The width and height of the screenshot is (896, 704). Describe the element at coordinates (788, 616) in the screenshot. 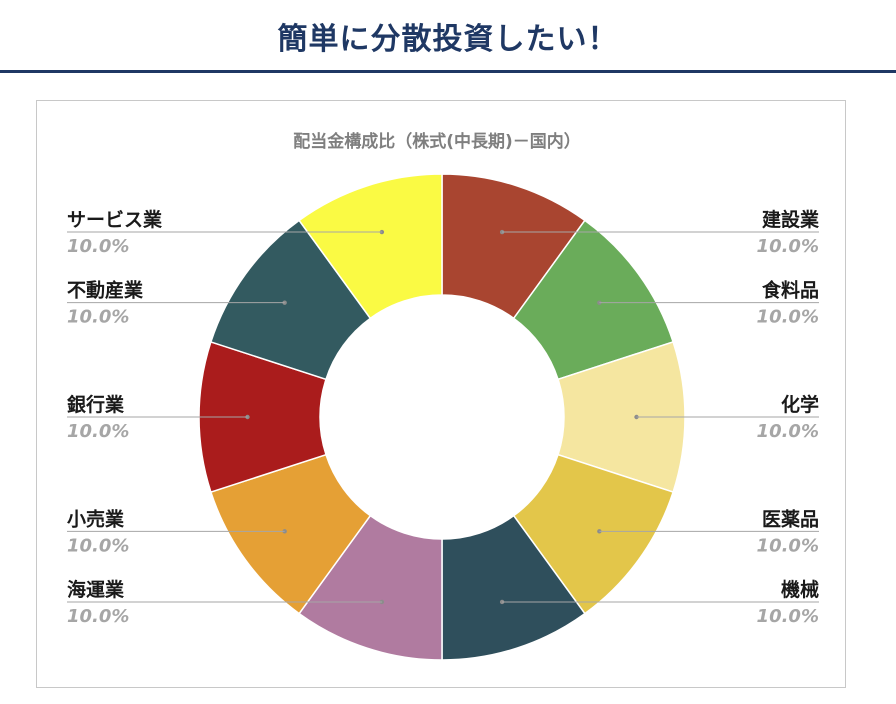

I see `value-label-5: 10.0%` at that location.